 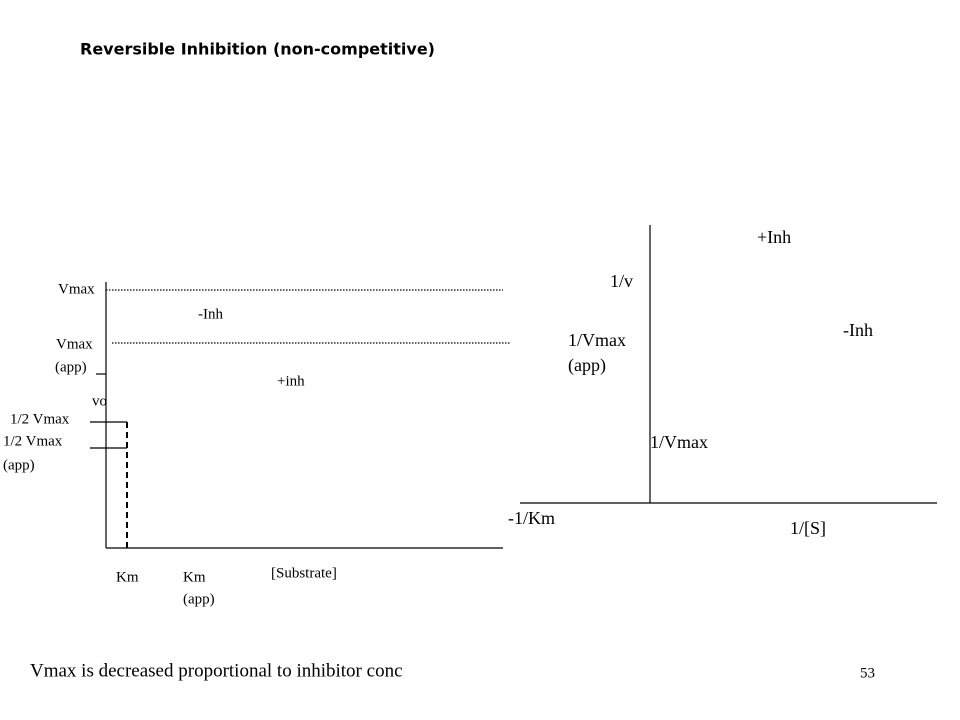 I want to click on label: +inh, so click(x=291, y=381).